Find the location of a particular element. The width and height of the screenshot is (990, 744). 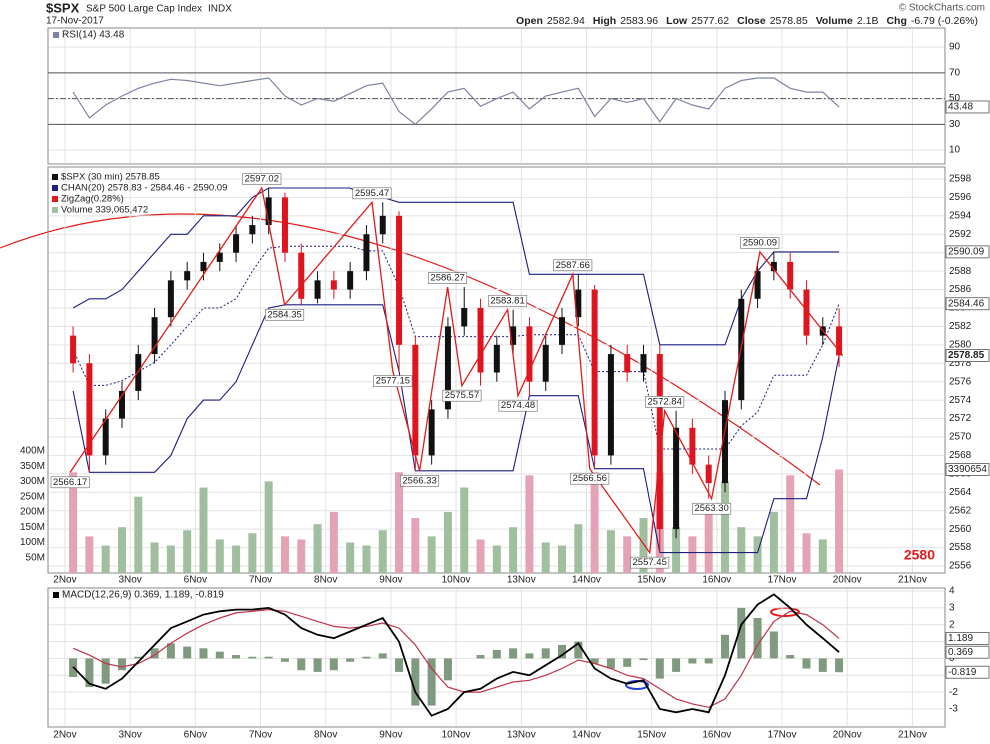

y-tick-label: 30 is located at coordinates (955, 124).